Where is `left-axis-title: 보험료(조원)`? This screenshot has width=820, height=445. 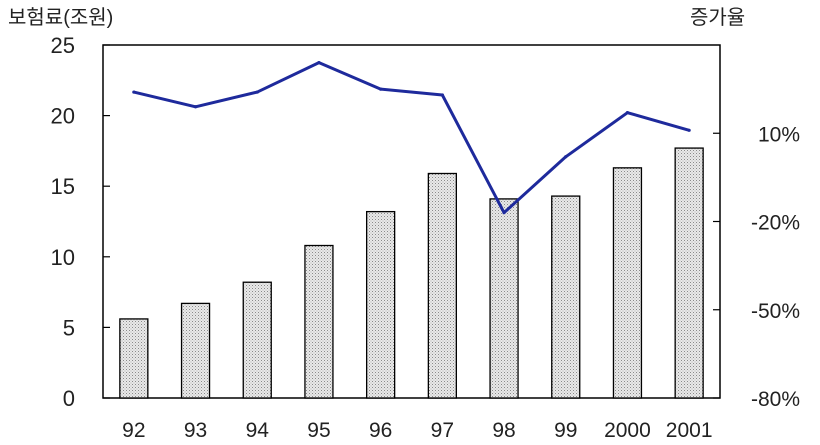
left-axis-title: 보험료(조원) is located at coordinates (60, 17).